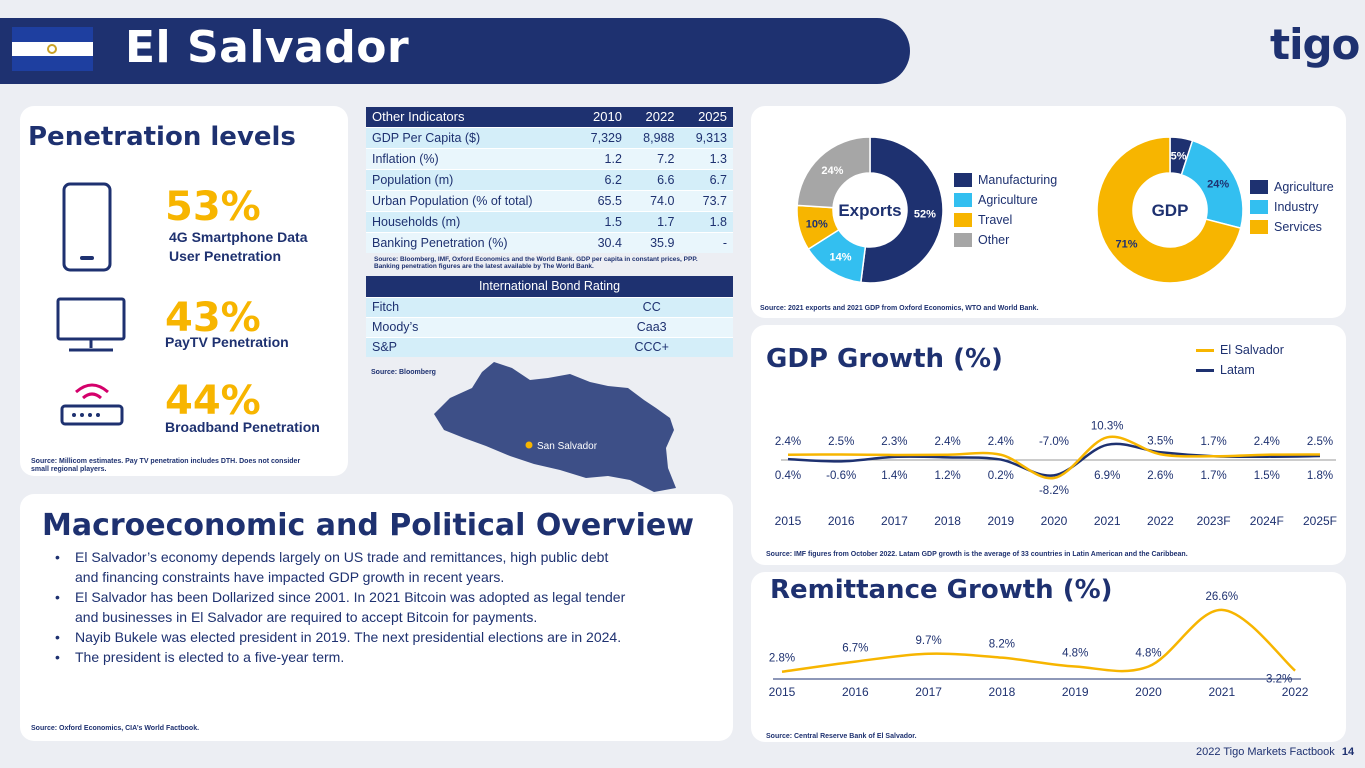 Image resolution: width=1365 pixels, height=768 pixels. Describe the element at coordinates (471, 179) in the screenshot. I see `table-cell: Population (m)` at that location.